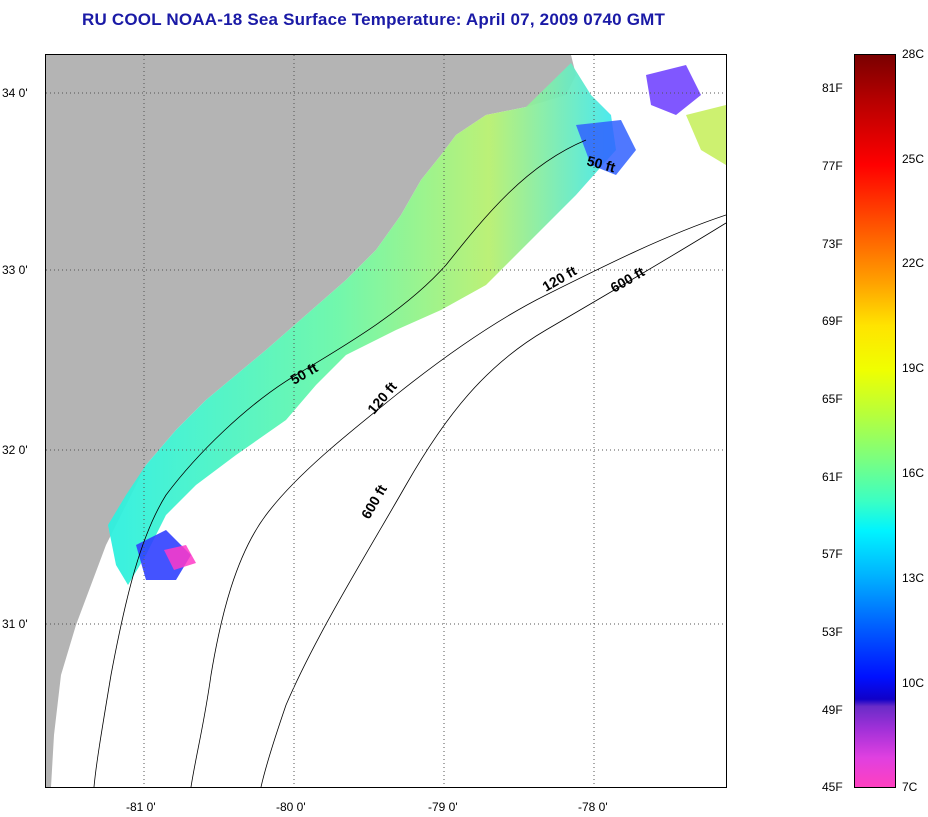  I want to click on temperature-colorbar, so click(875, 421).